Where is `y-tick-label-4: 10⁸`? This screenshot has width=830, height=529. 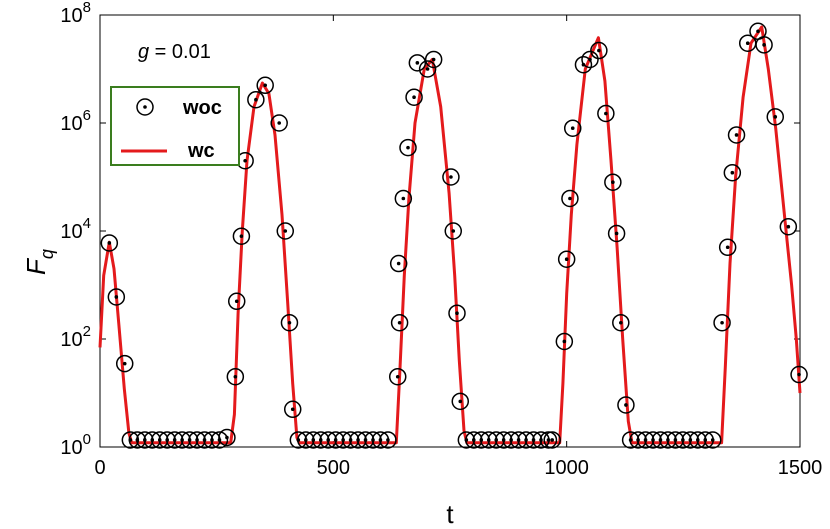
y-tick-label-4: 10⁸ is located at coordinates (75, 13).